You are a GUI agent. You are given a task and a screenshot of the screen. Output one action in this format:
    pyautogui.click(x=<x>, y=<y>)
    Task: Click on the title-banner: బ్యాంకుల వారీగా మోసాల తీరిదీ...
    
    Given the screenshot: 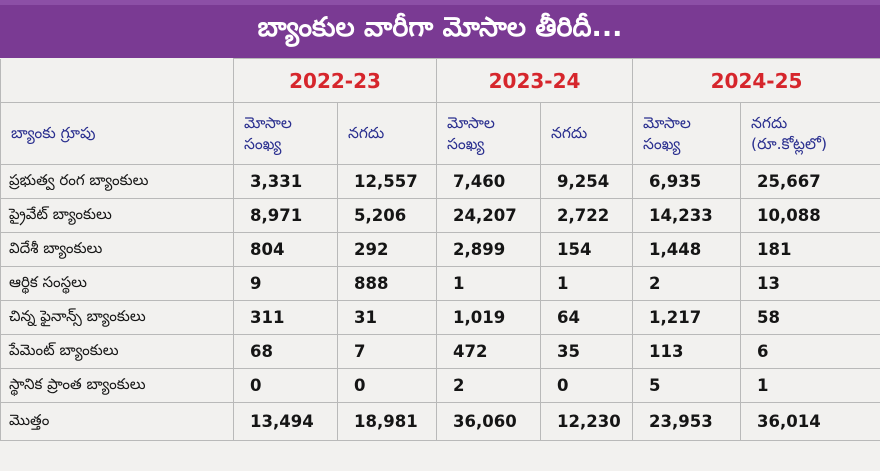 What is the action you would take?
    pyautogui.click(x=440, y=29)
    